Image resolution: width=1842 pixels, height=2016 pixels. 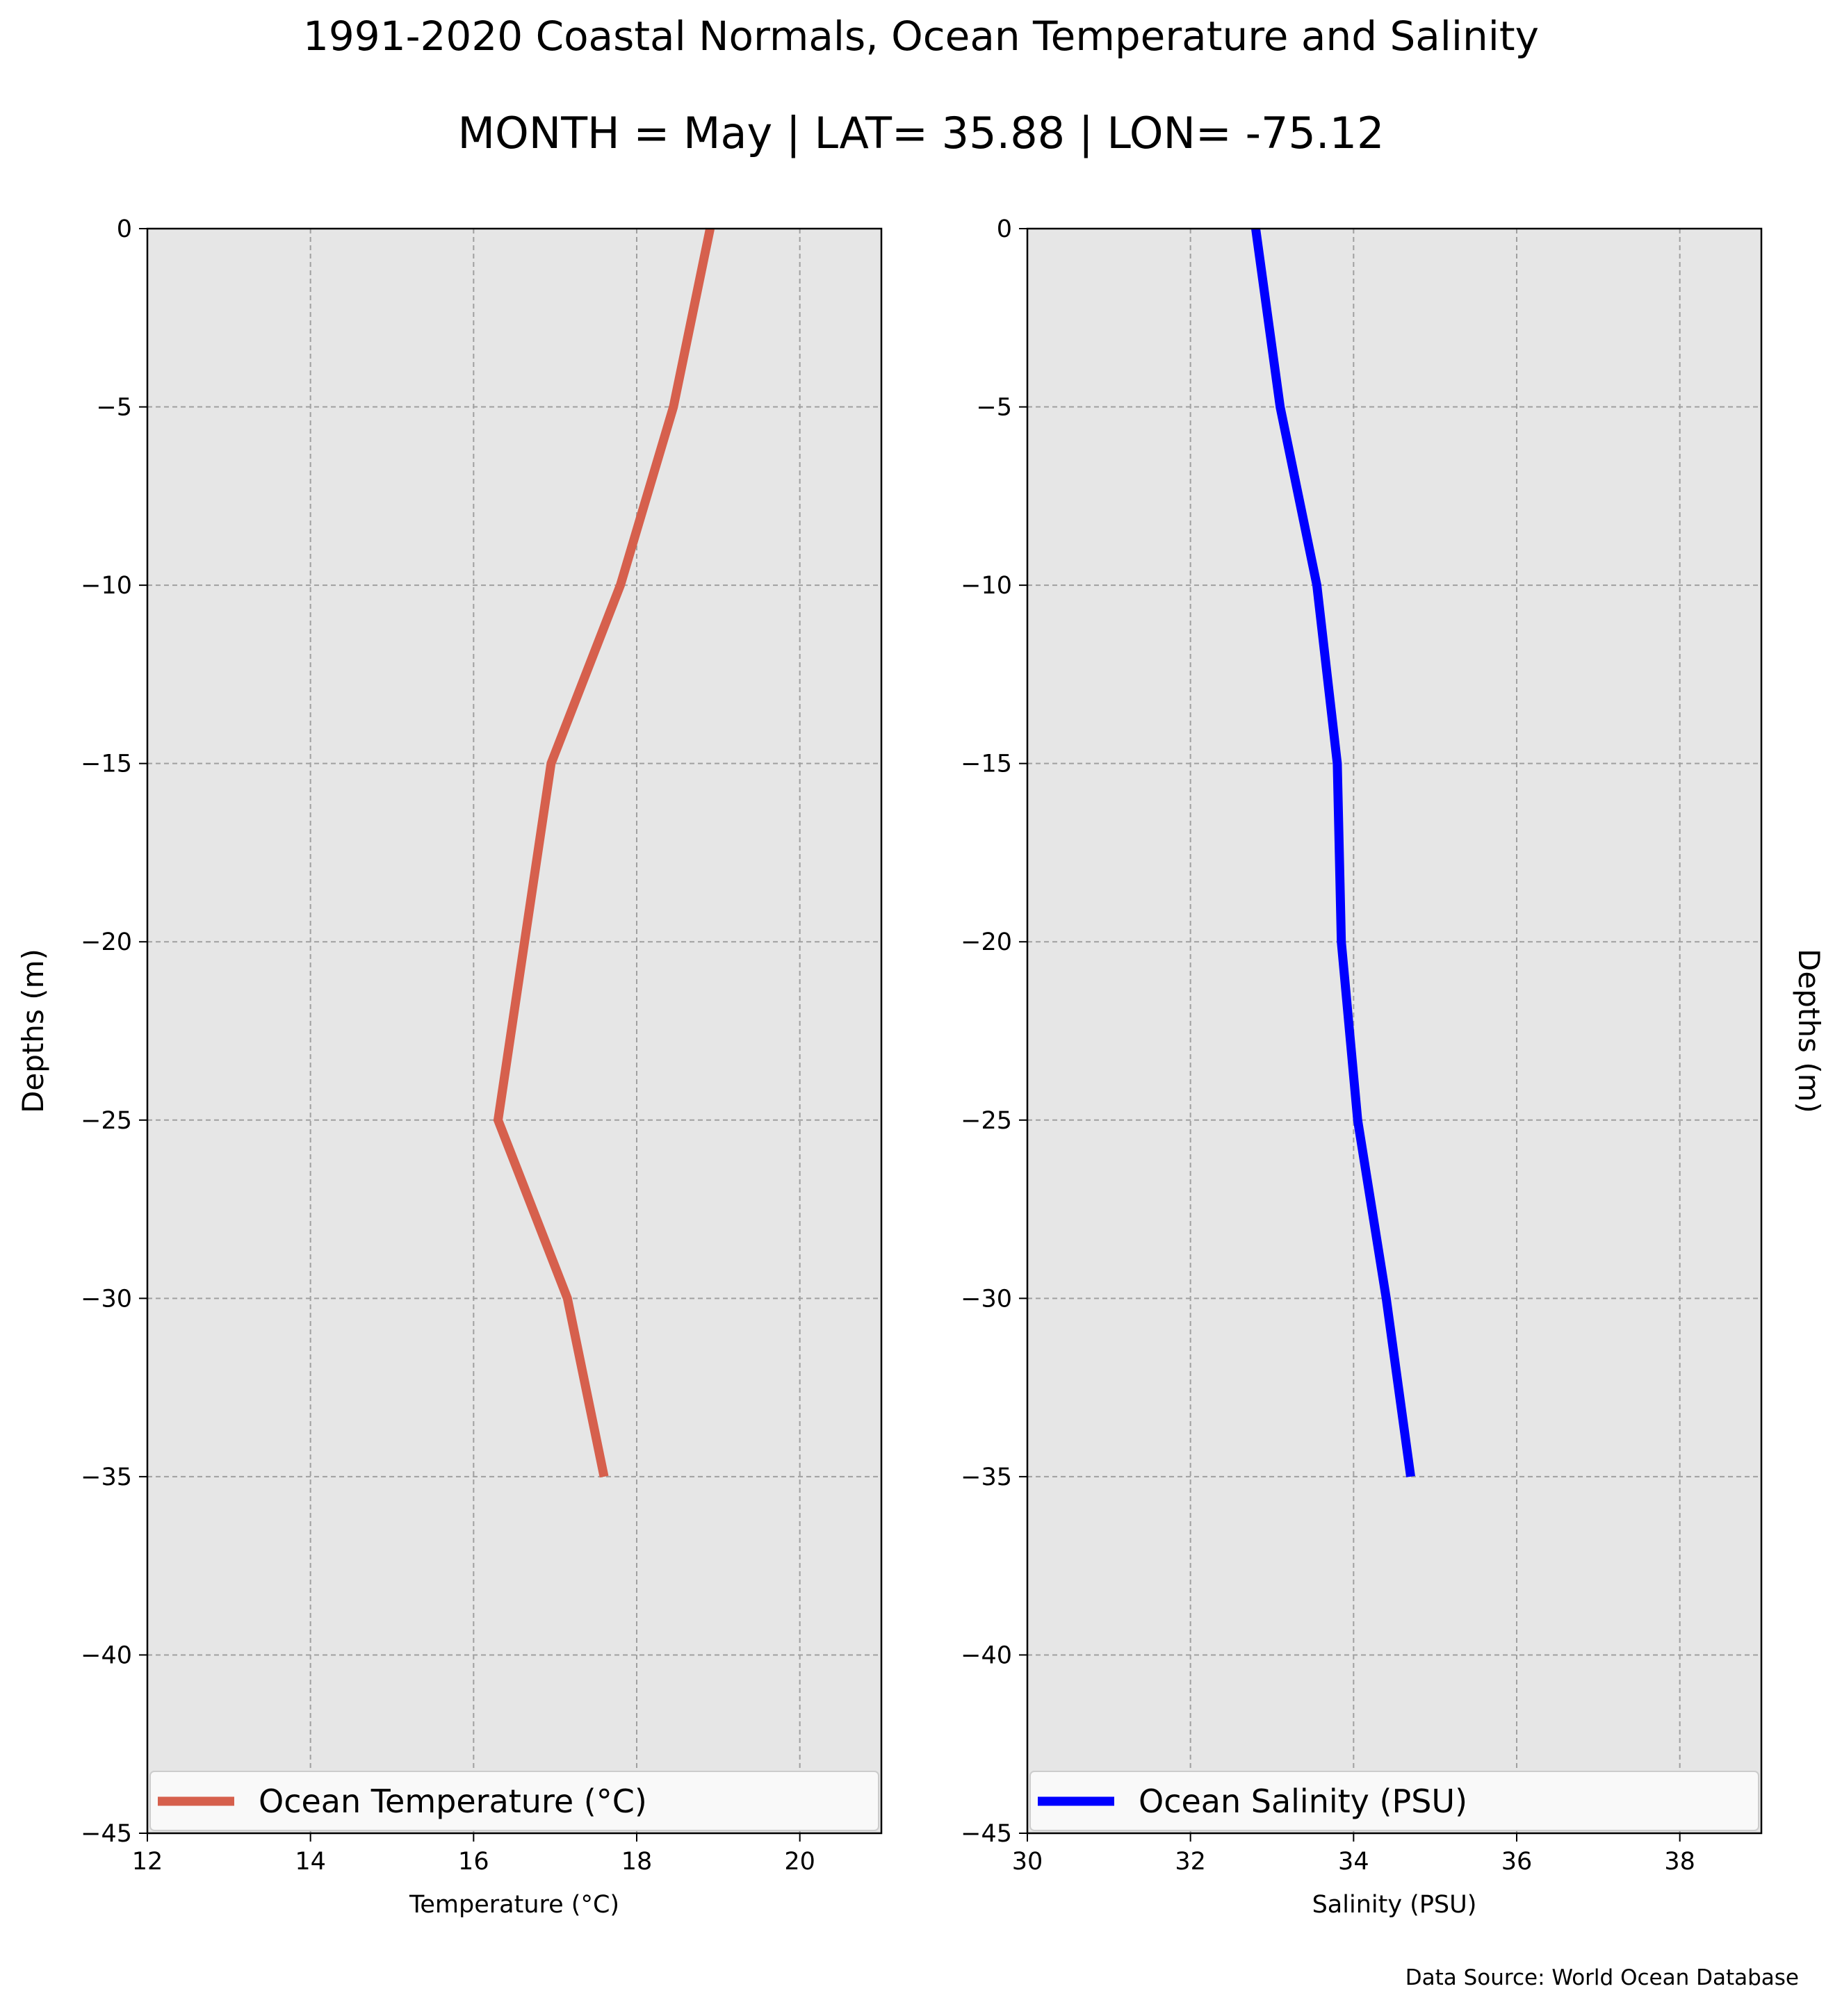 What do you see at coordinates (1027, 1862) in the screenshot?
I see `x-tick-label: 30` at bounding box center [1027, 1862].